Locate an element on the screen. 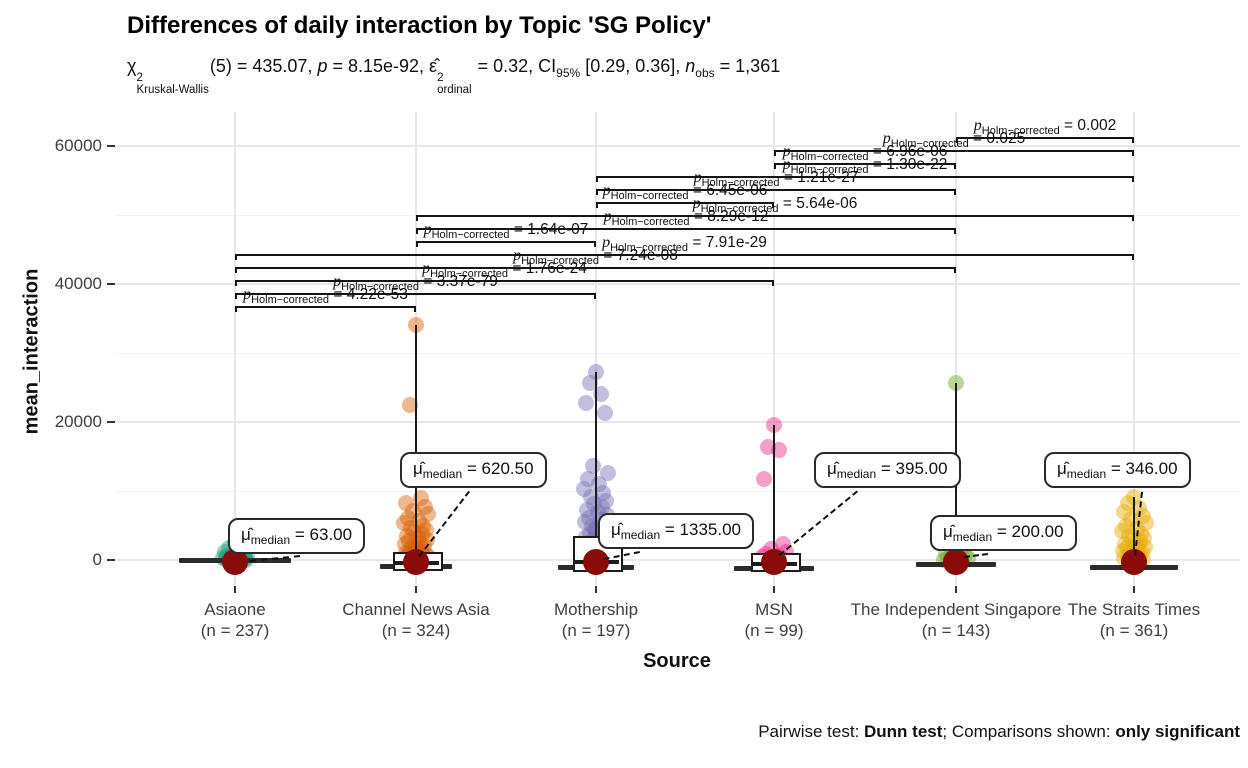 The width and height of the screenshot is (1248, 768). p-value-label: pHolm−corrected = 3.37e-79 is located at coordinates (415, 283).